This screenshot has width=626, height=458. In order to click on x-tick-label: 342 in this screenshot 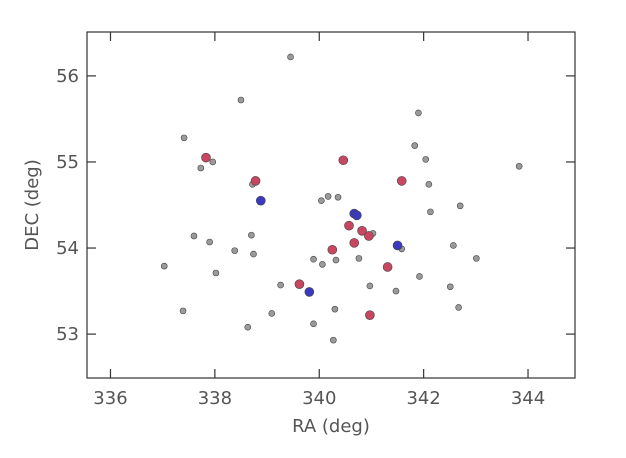, I will do `click(423, 398)`.